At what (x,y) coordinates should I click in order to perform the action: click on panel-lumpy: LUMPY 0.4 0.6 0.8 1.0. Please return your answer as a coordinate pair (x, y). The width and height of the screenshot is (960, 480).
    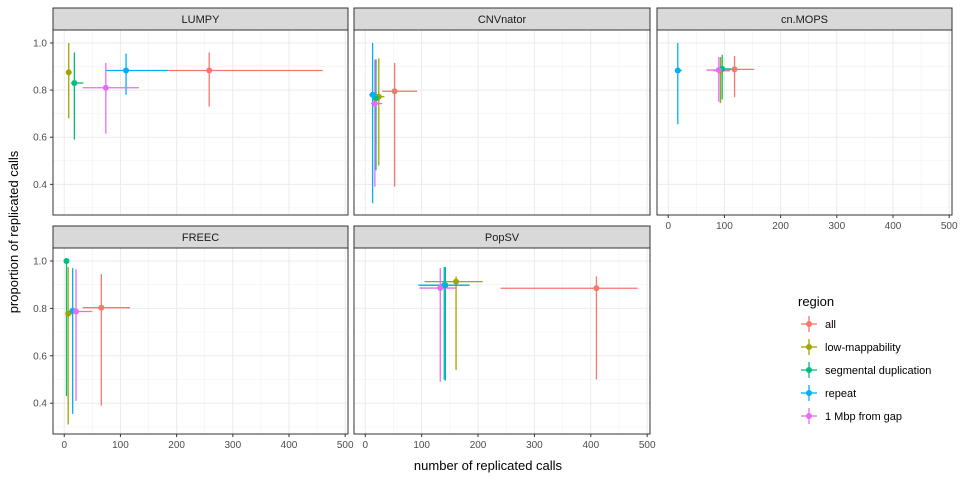
    Looking at the image, I should click on (191, 111).